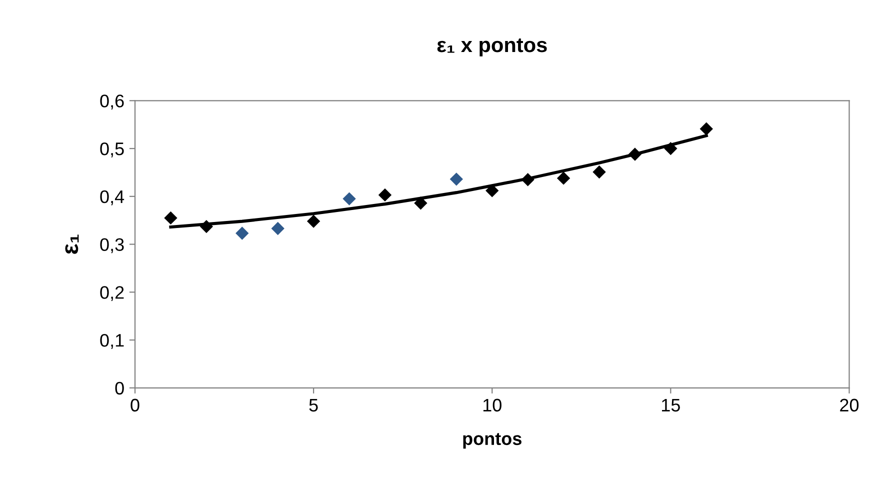  I want to click on chart-title: ε₁ x pontos, so click(492, 47).